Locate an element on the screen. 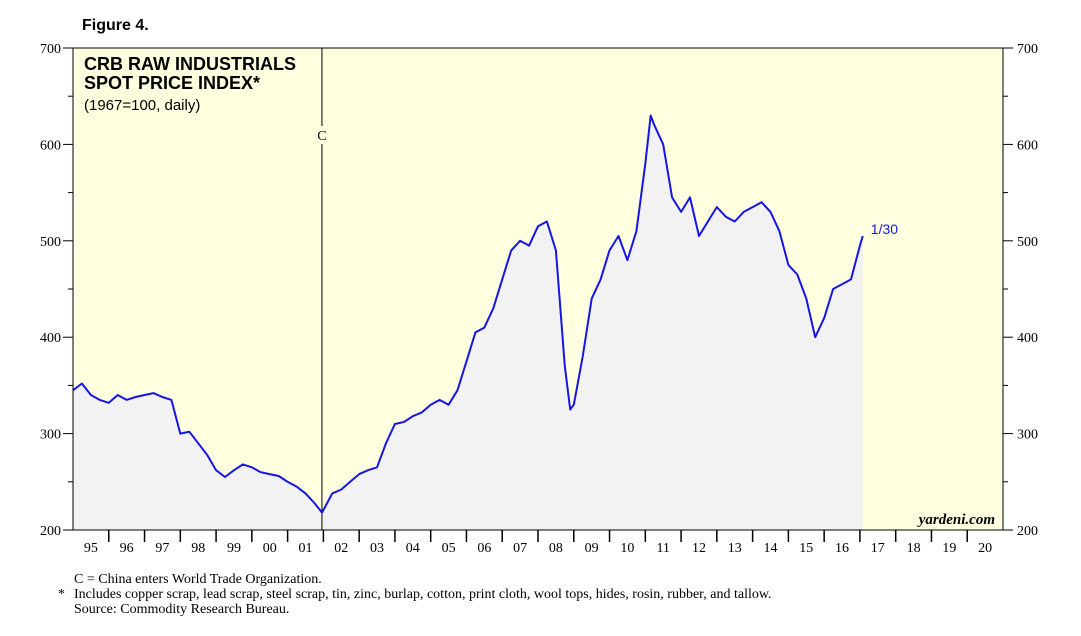  x-tick-label: 10 is located at coordinates (627, 548).